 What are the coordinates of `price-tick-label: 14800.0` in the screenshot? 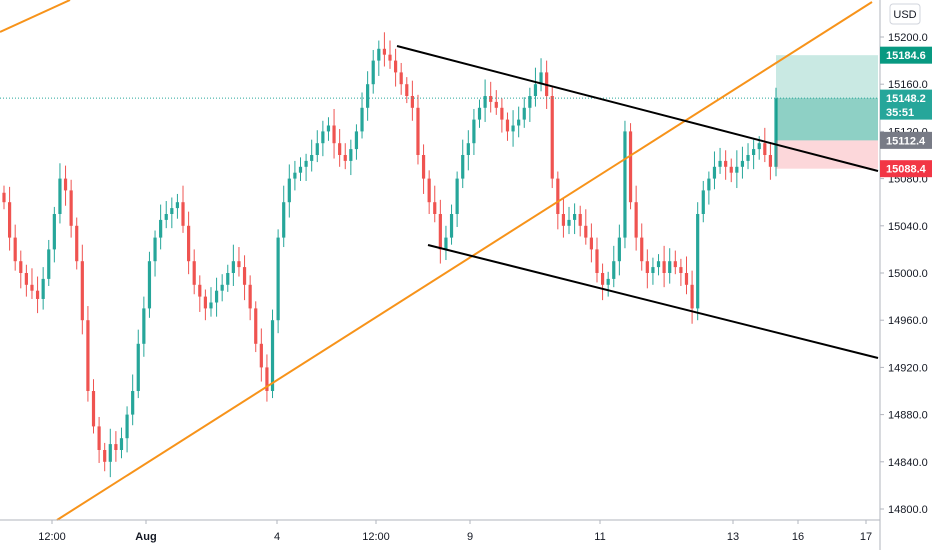 It's located at (908, 510).